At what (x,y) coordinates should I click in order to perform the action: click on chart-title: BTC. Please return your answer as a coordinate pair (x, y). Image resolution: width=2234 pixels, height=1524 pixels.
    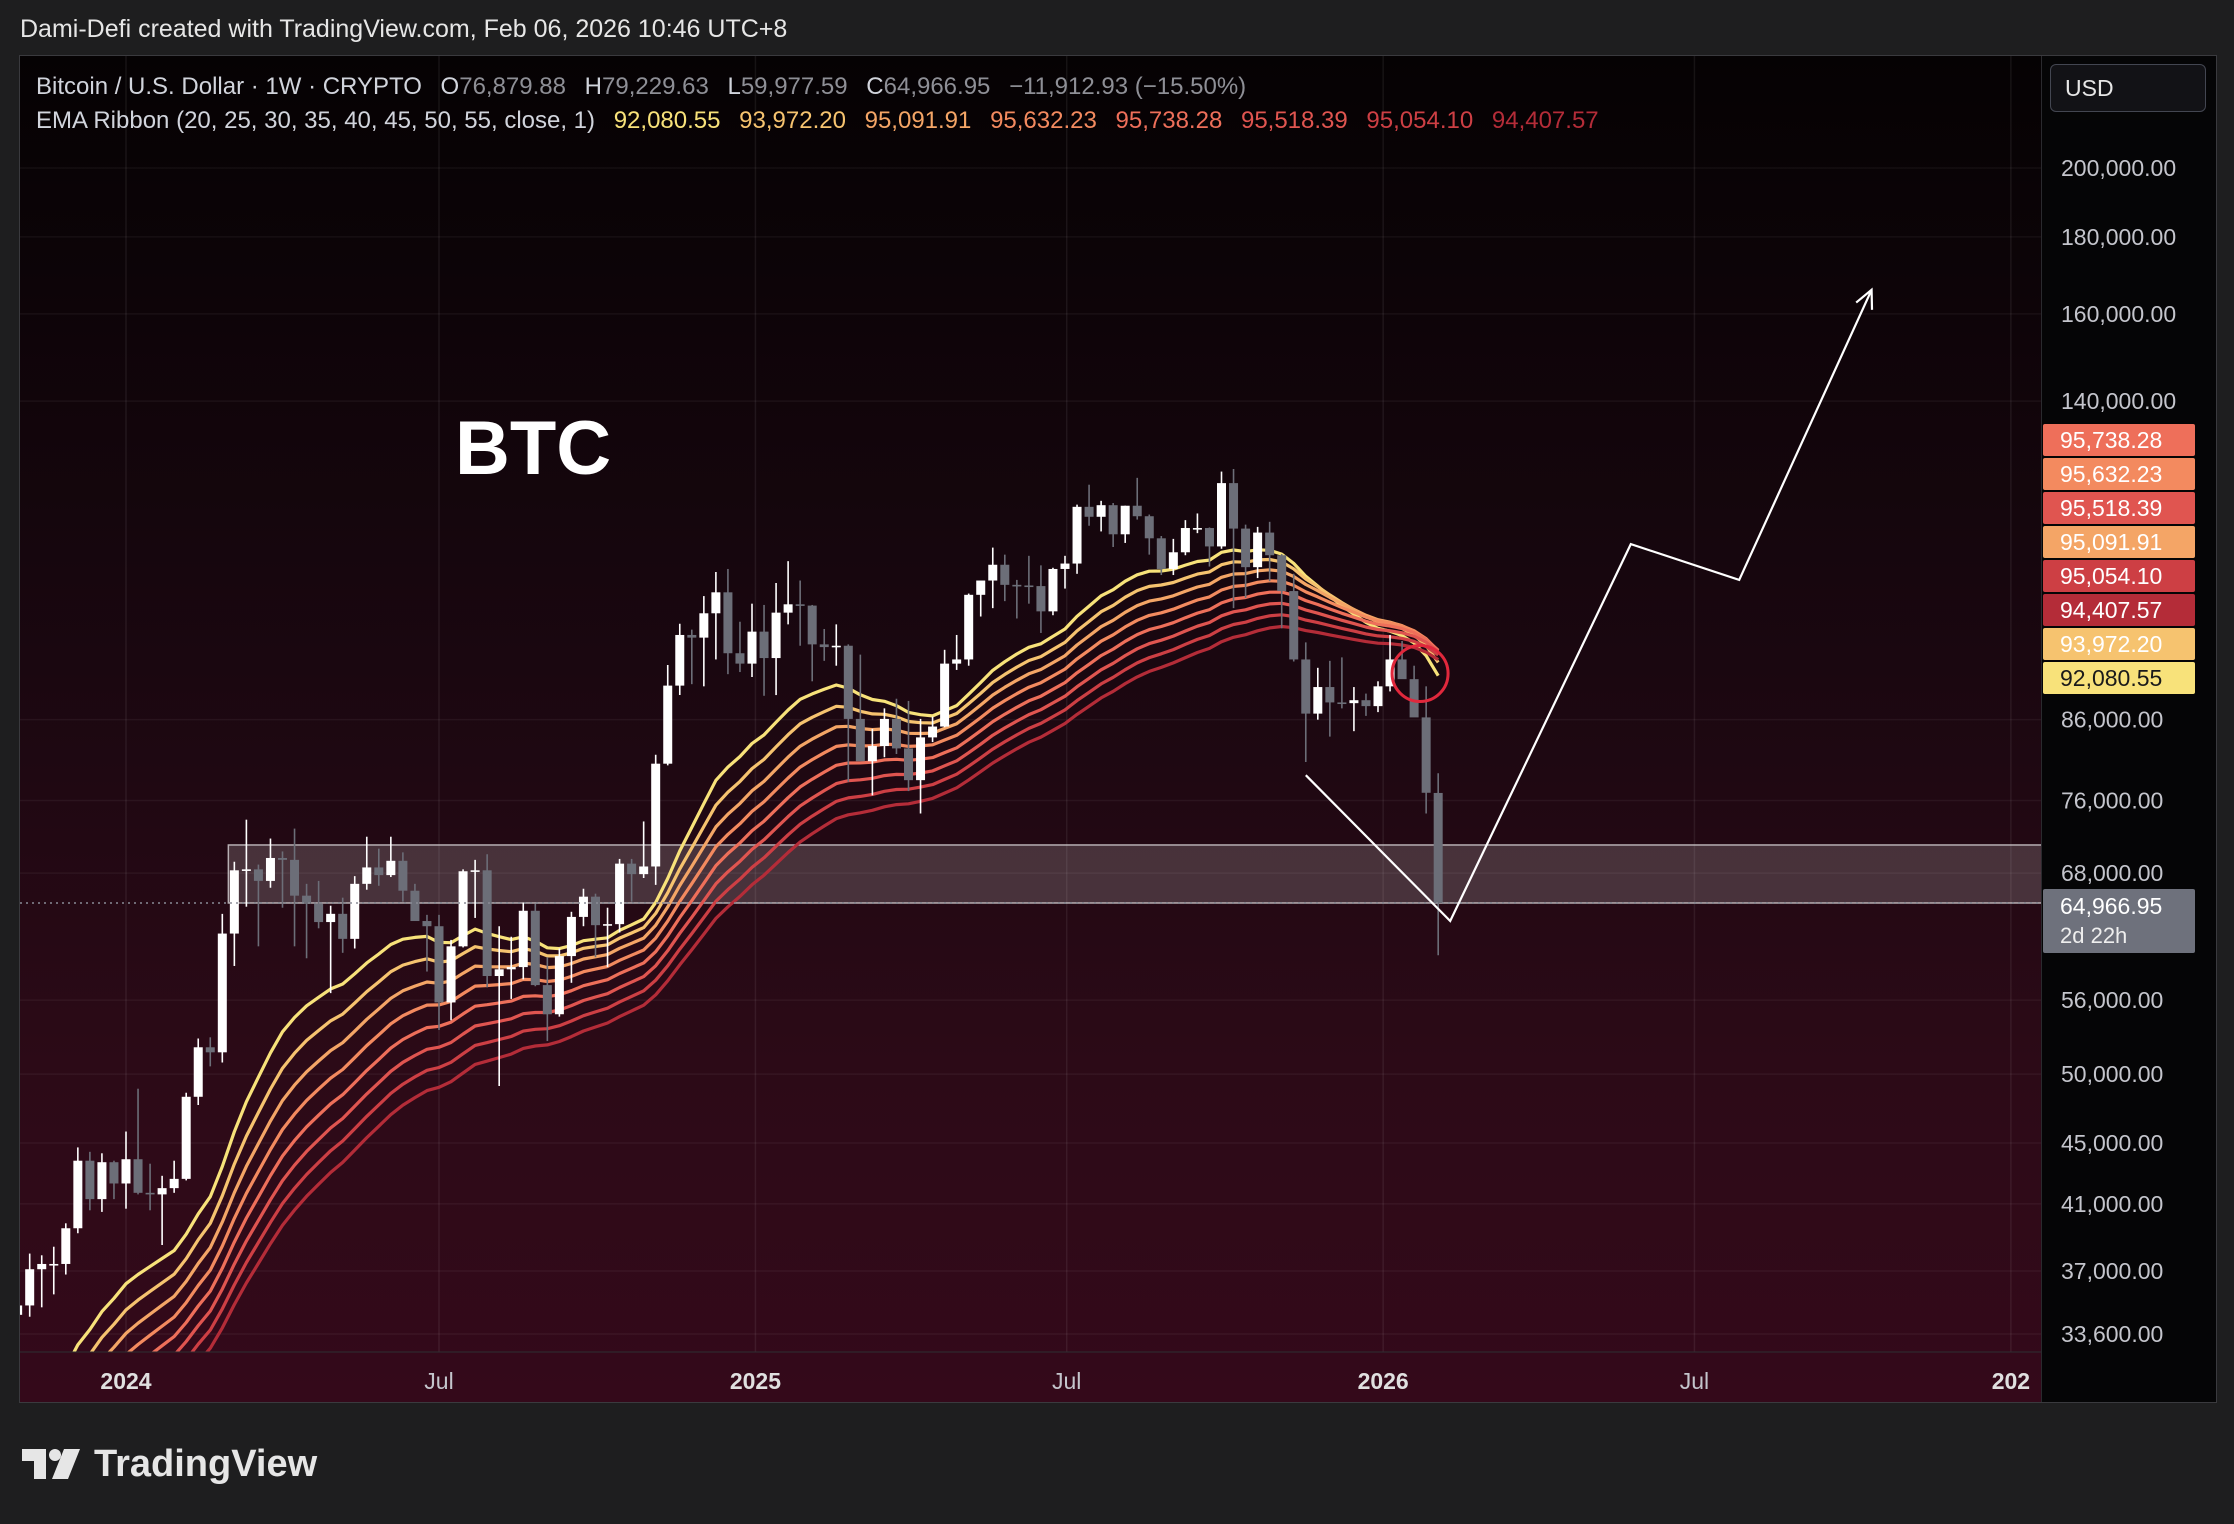
    Looking at the image, I should click on (533, 448).